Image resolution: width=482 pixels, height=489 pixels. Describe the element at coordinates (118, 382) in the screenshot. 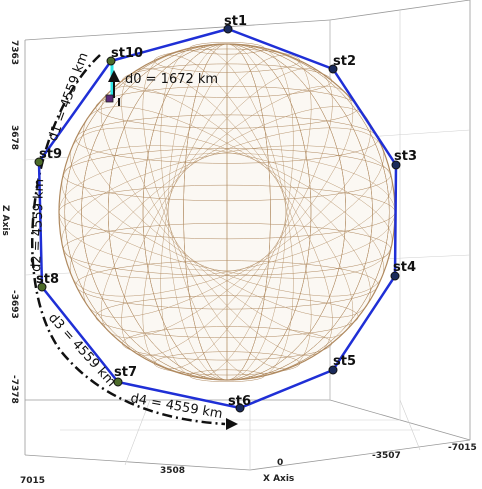

I see `station-marker-st7` at that location.